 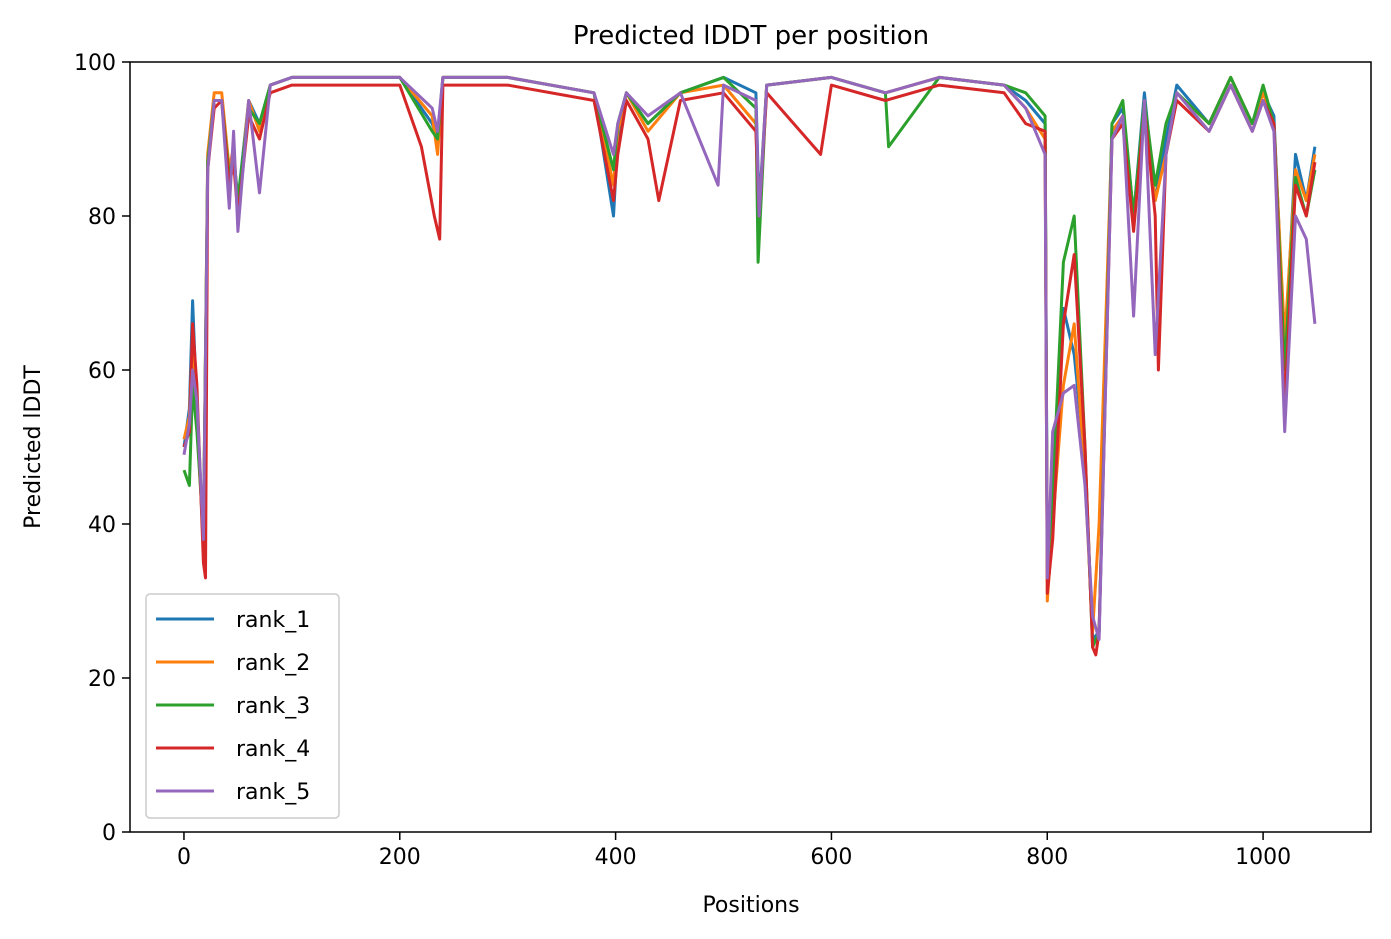 What do you see at coordinates (33, 447) in the screenshot?
I see `y-axis-label: Predicted lDDT` at bounding box center [33, 447].